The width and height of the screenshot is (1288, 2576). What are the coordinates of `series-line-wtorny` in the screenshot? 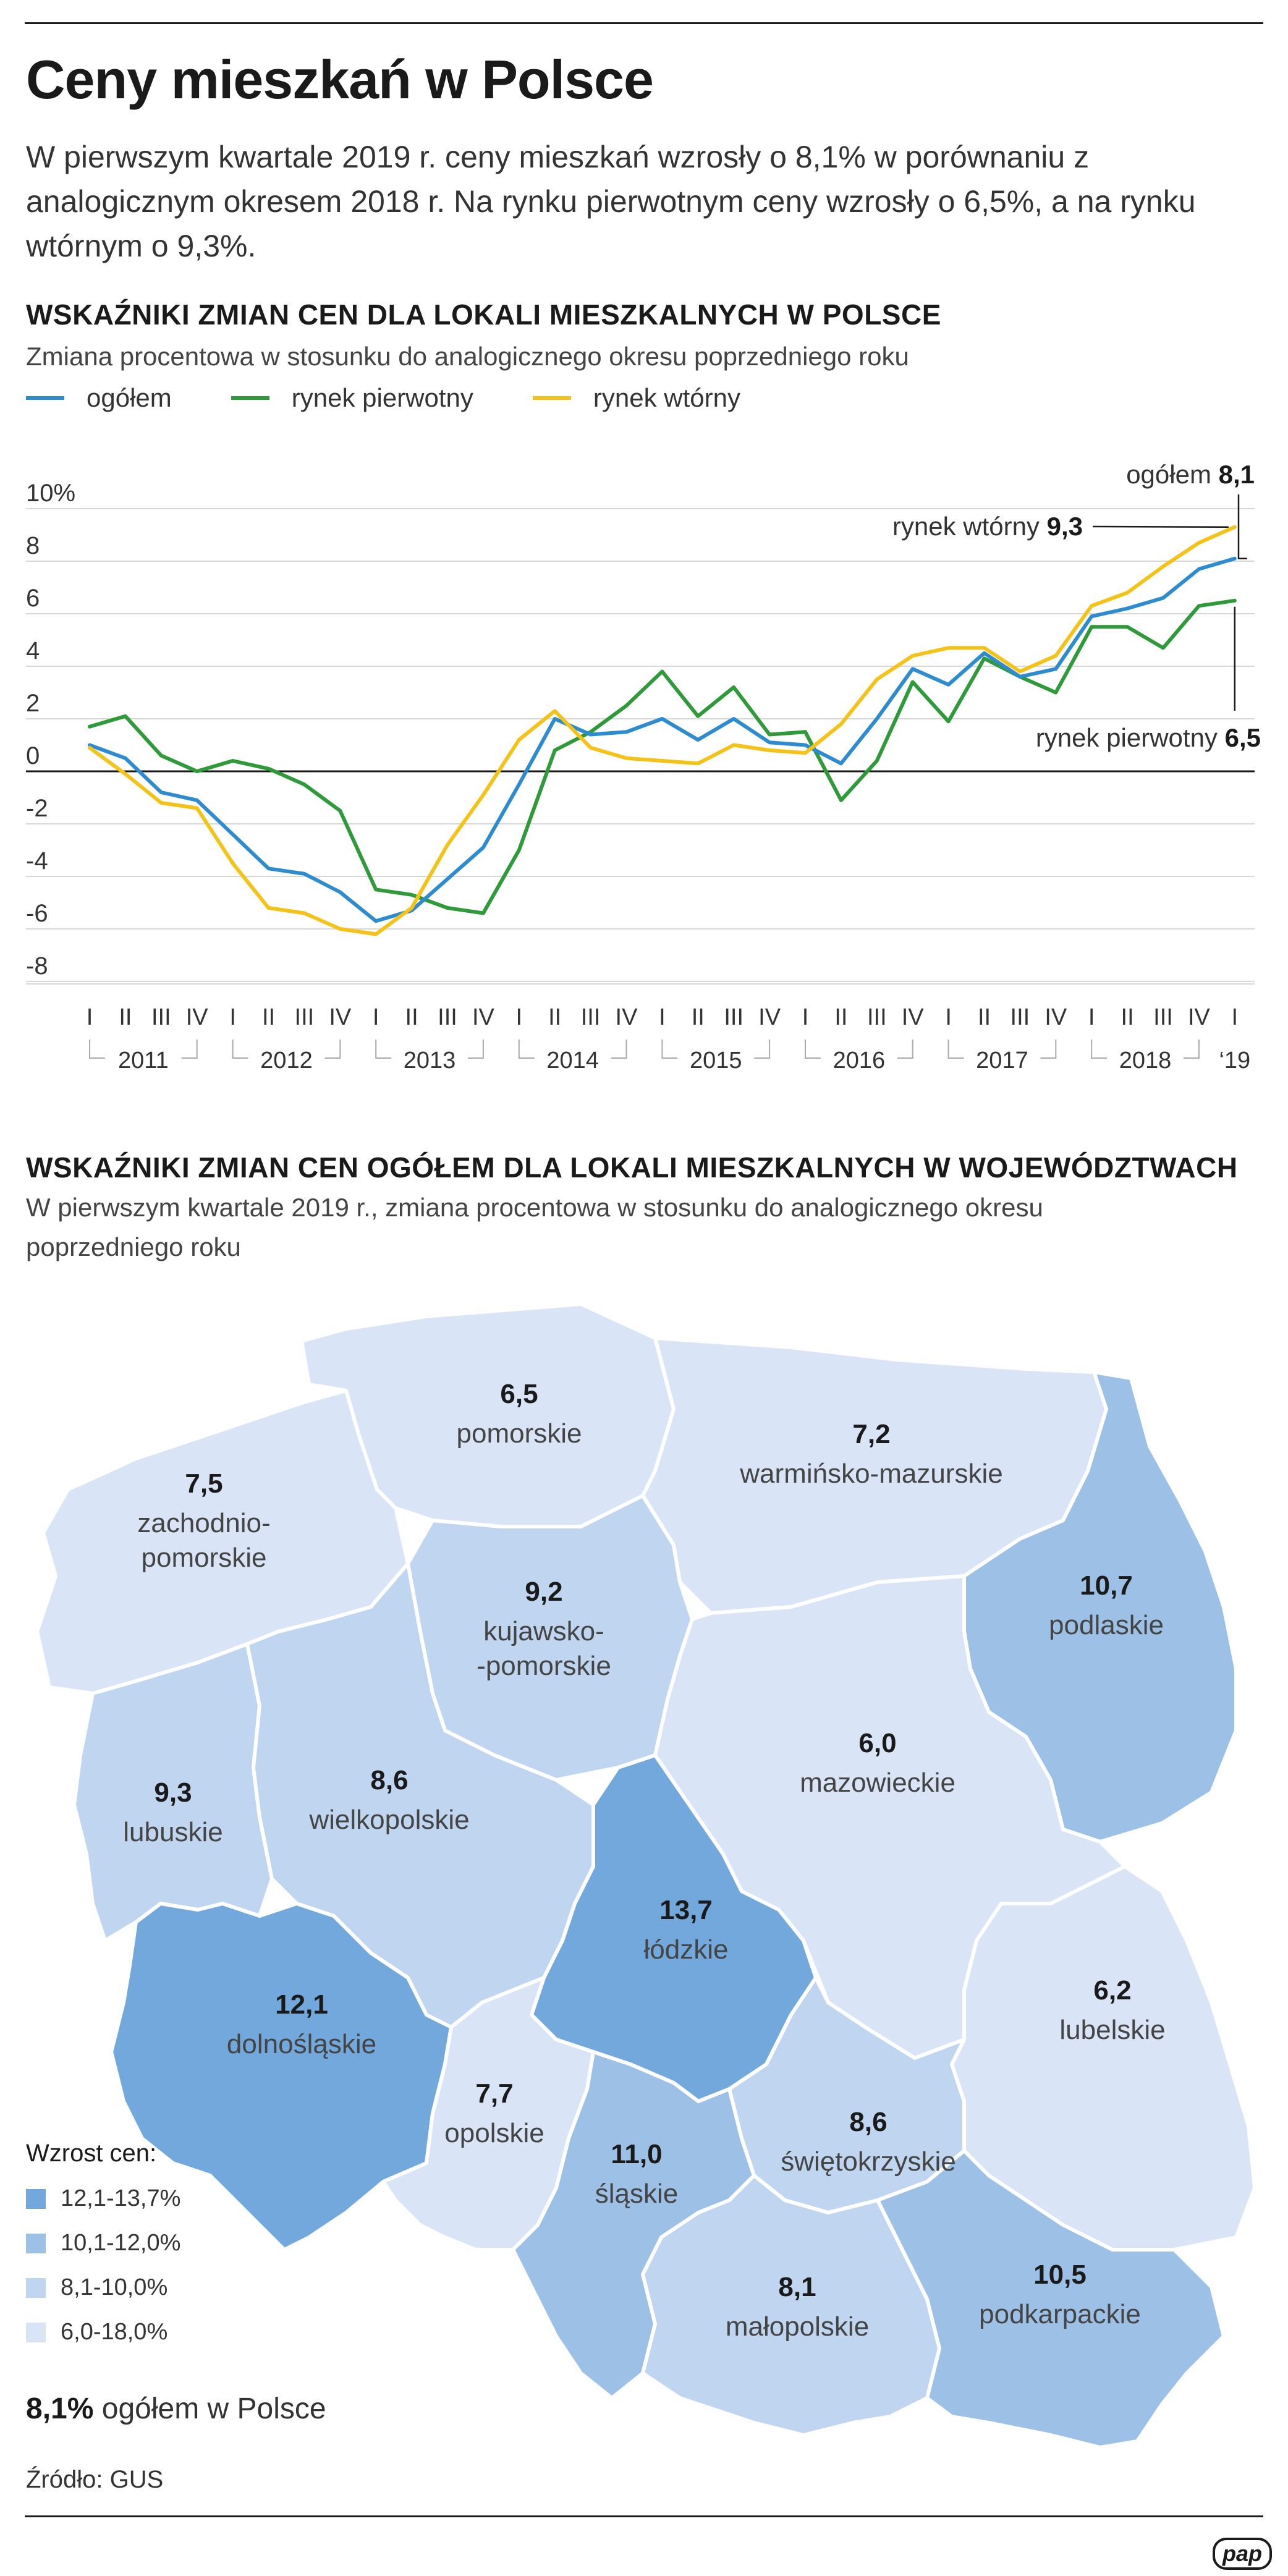 It's located at (662, 730).